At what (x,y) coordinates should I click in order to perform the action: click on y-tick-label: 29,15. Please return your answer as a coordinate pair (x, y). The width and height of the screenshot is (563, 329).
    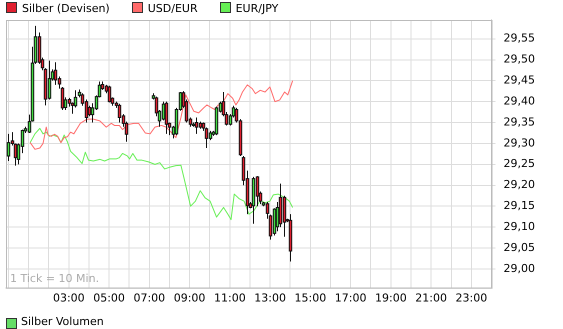
    Looking at the image, I should click on (520, 205).